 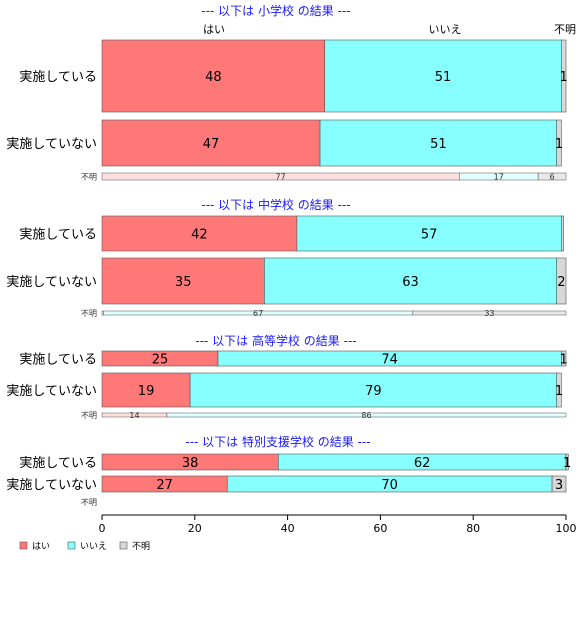 I want to click on value-label: 47, so click(x=211, y=144).